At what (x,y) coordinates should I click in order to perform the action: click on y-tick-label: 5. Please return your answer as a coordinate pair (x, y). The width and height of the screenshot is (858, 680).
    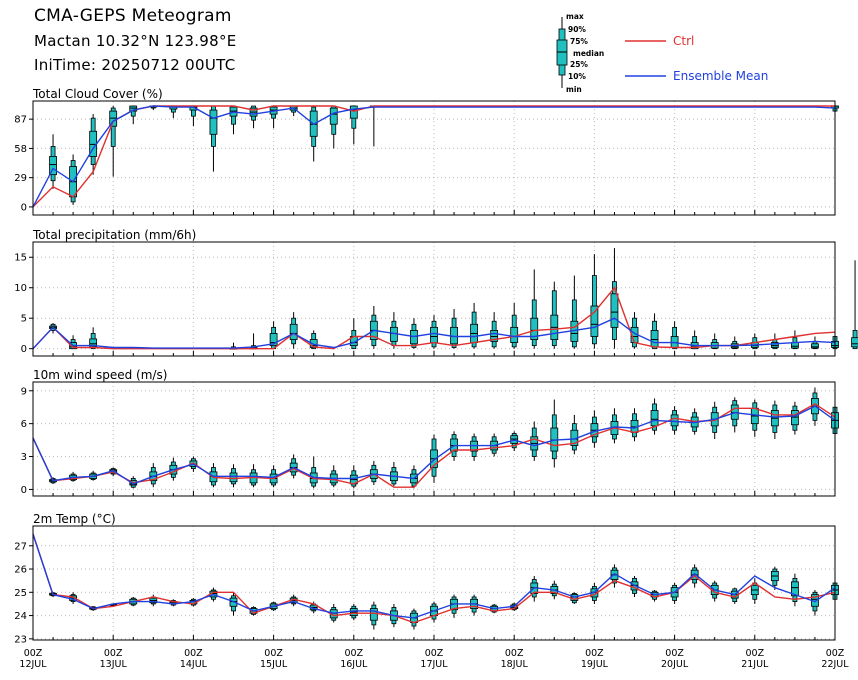
    Looking at the image, I should click on (24, 319).